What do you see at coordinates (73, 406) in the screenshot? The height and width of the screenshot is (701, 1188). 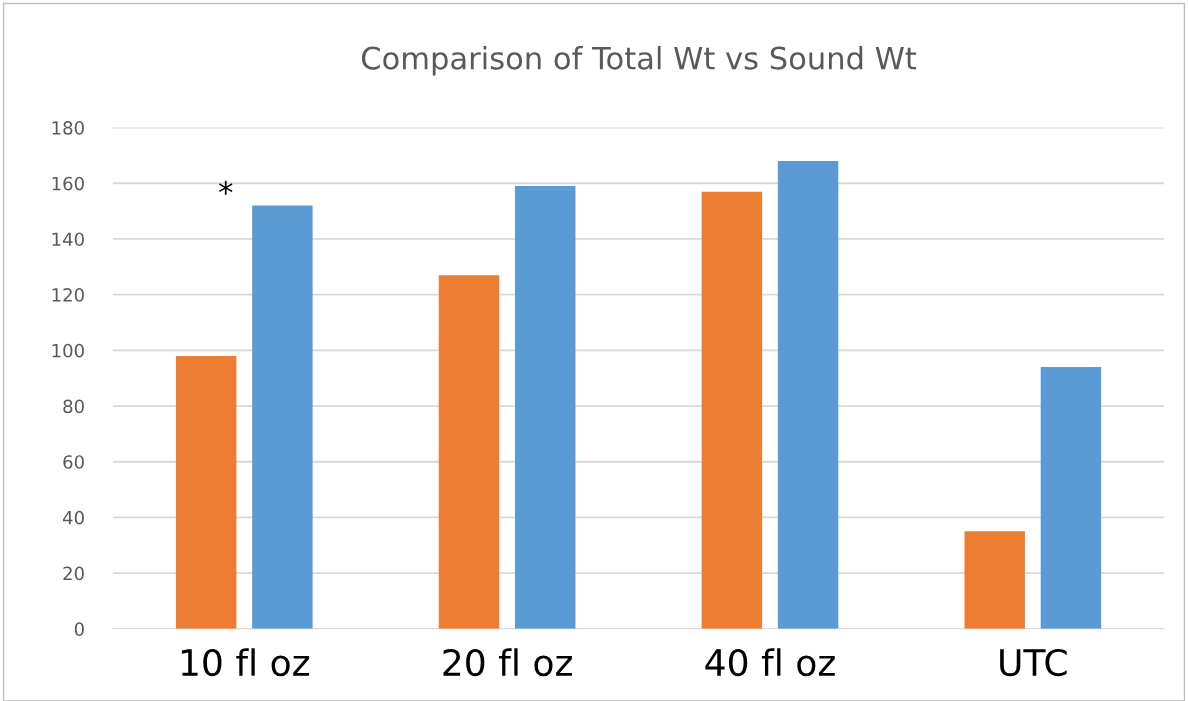 I see `y-tick-label: 80` at bounding box center [73, 406].